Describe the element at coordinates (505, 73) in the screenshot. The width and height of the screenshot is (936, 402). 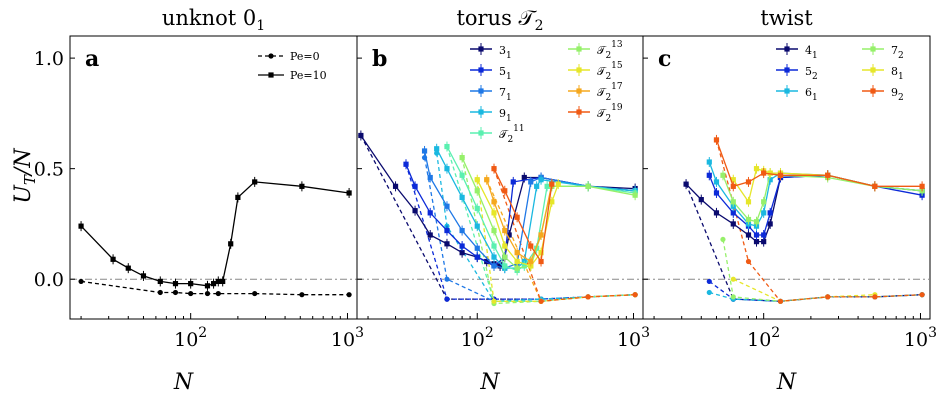
I see `legend-label: 51` at that location.